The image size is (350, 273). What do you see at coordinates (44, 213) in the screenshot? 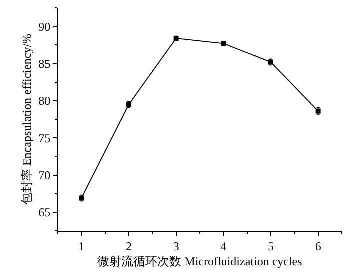
I see `y-tick-label: 65` at bounding box center [44, 213].